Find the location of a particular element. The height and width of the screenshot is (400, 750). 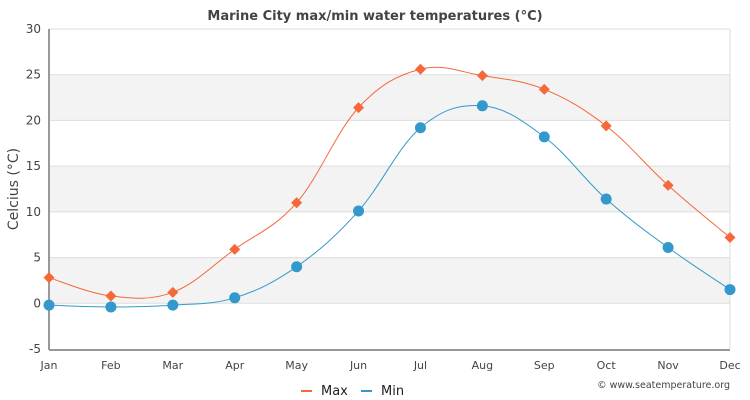

legend-item-min: Min is located at coordinates (382, 391).